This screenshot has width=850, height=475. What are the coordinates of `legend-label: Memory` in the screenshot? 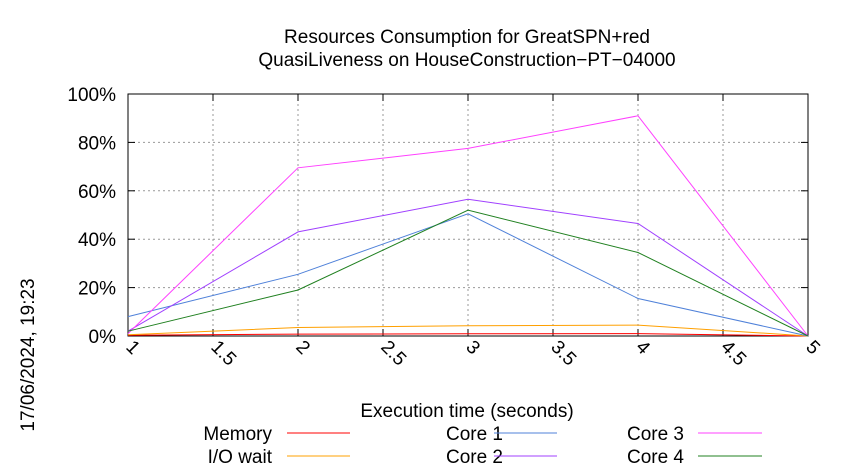 It's located at (237, 434).